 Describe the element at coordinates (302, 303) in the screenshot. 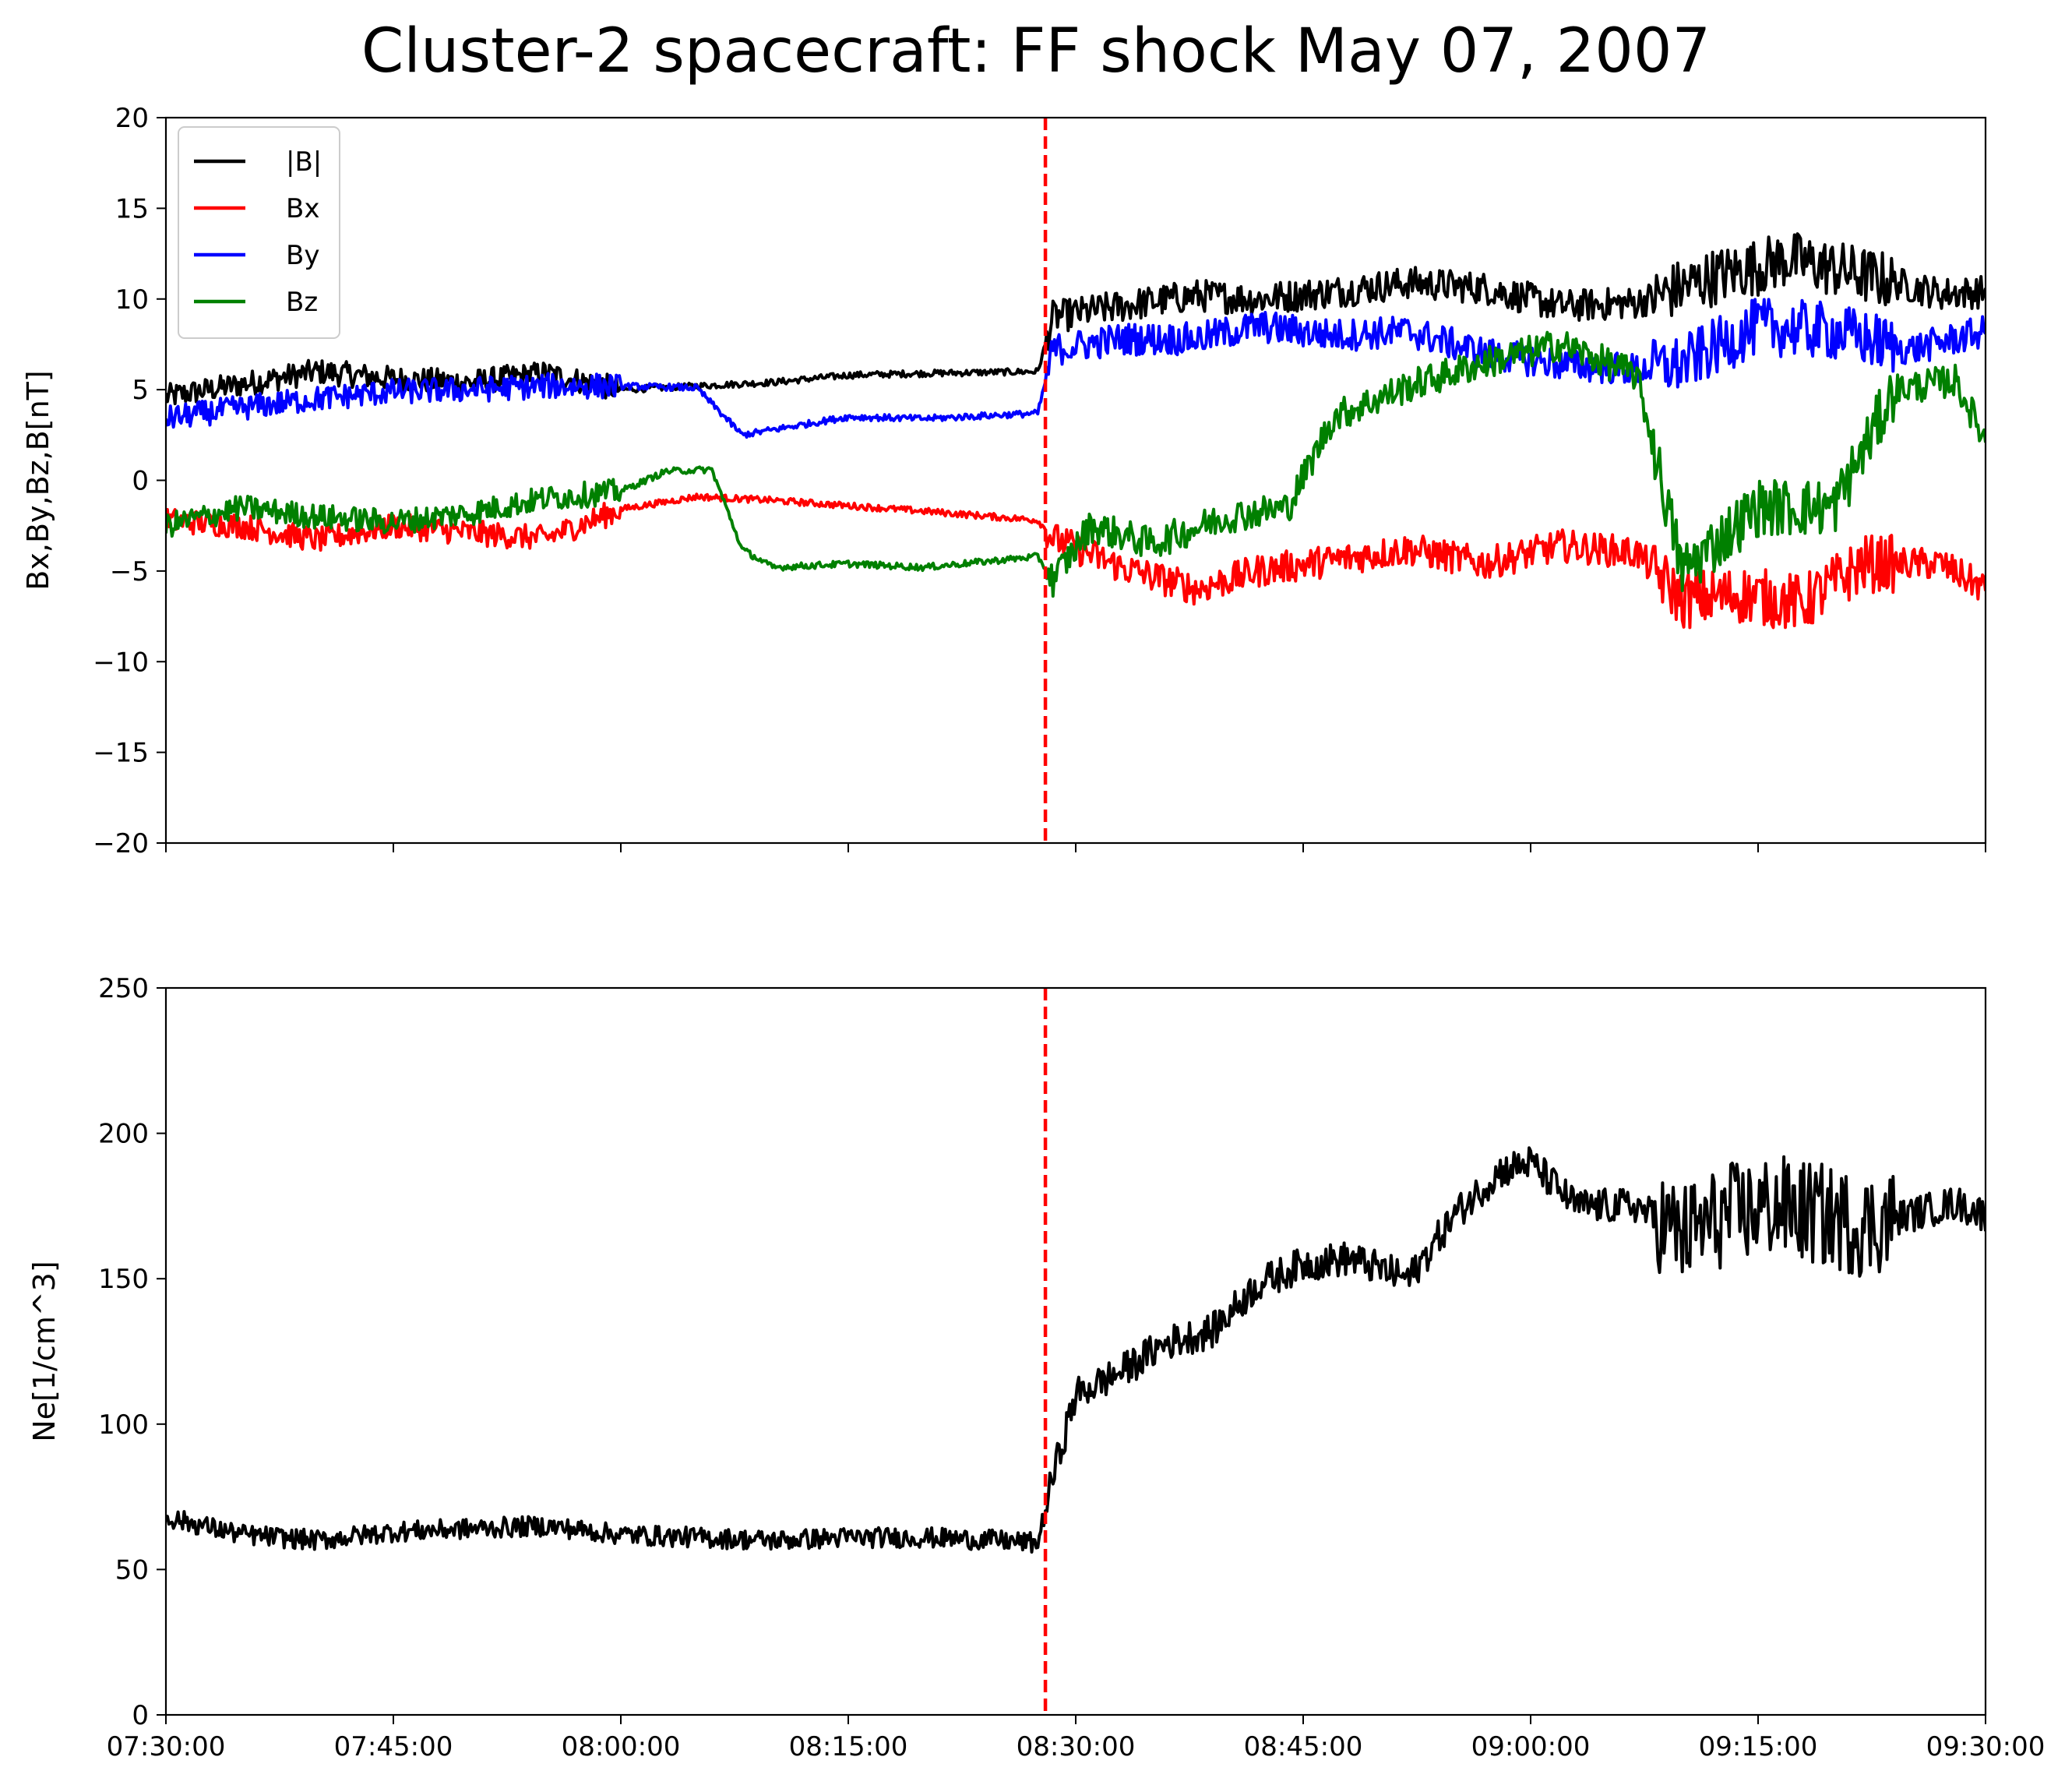

I see `legend-entry: Bz` at that location.